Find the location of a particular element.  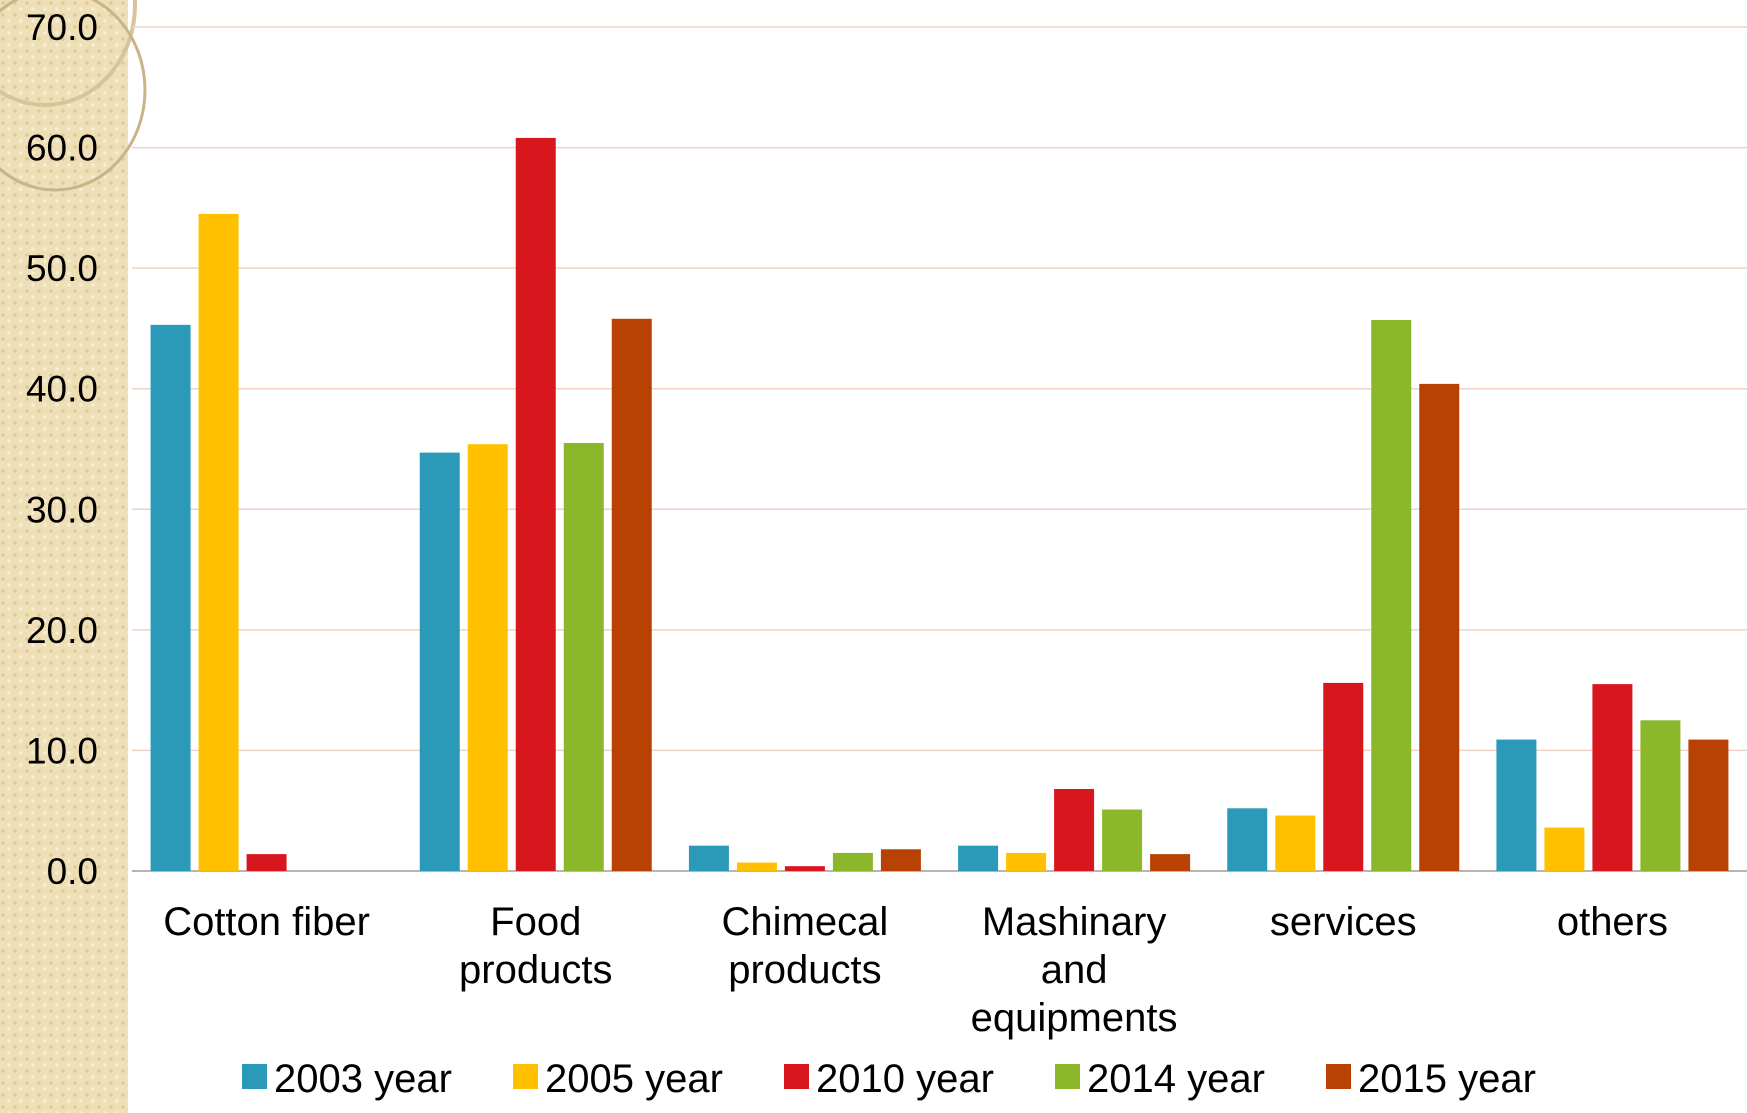

x-category-label: Chimecal is located at coordinates (805, 922).